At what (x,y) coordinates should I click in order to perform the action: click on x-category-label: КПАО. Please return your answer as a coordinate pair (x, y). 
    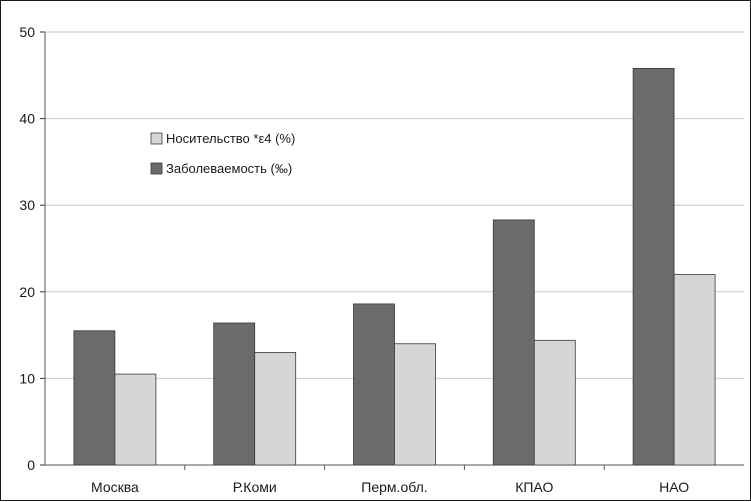
    Looking at the image, I should click on (534, 487).